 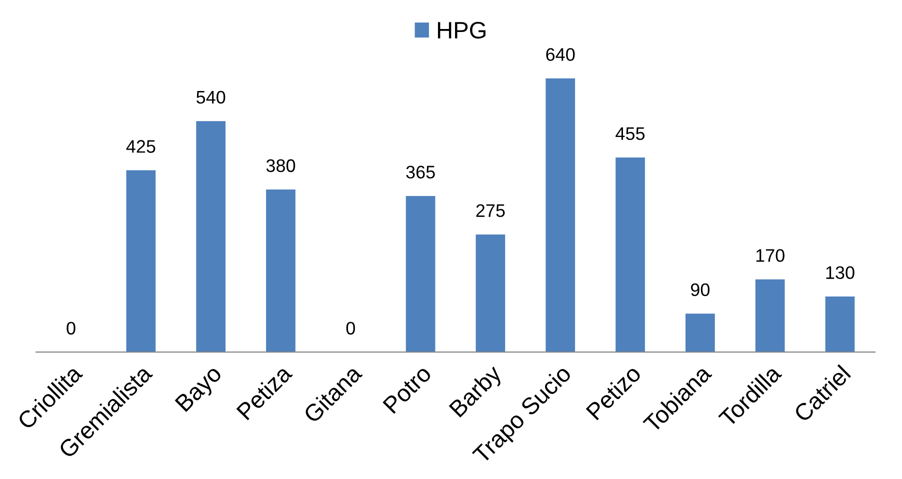 What do you see at coordinates (630, 133) in the screenshot?
I see `data-label: 455` at bounding box center [630, 133].